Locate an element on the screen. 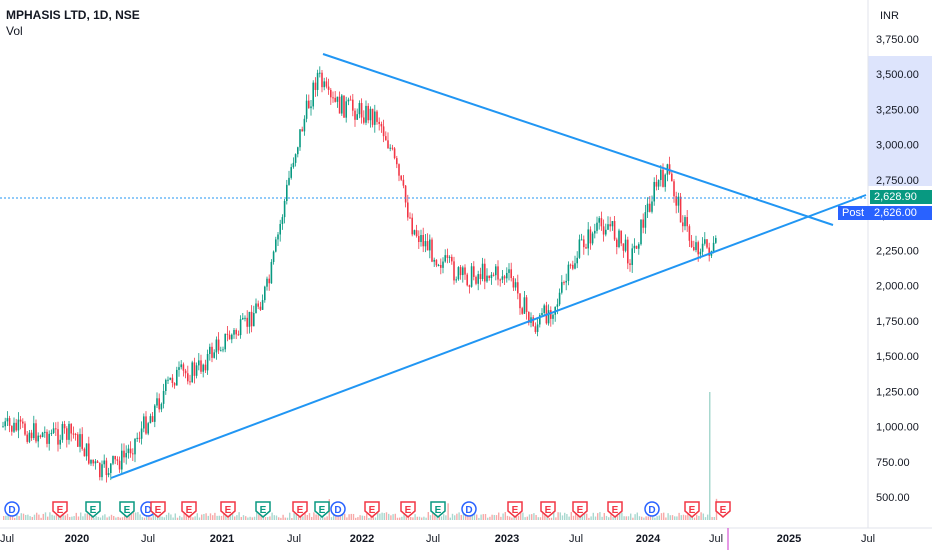 This screenshot has width=932, height=550. time-tick-label: 2025 is located at coordinates (789, 539).